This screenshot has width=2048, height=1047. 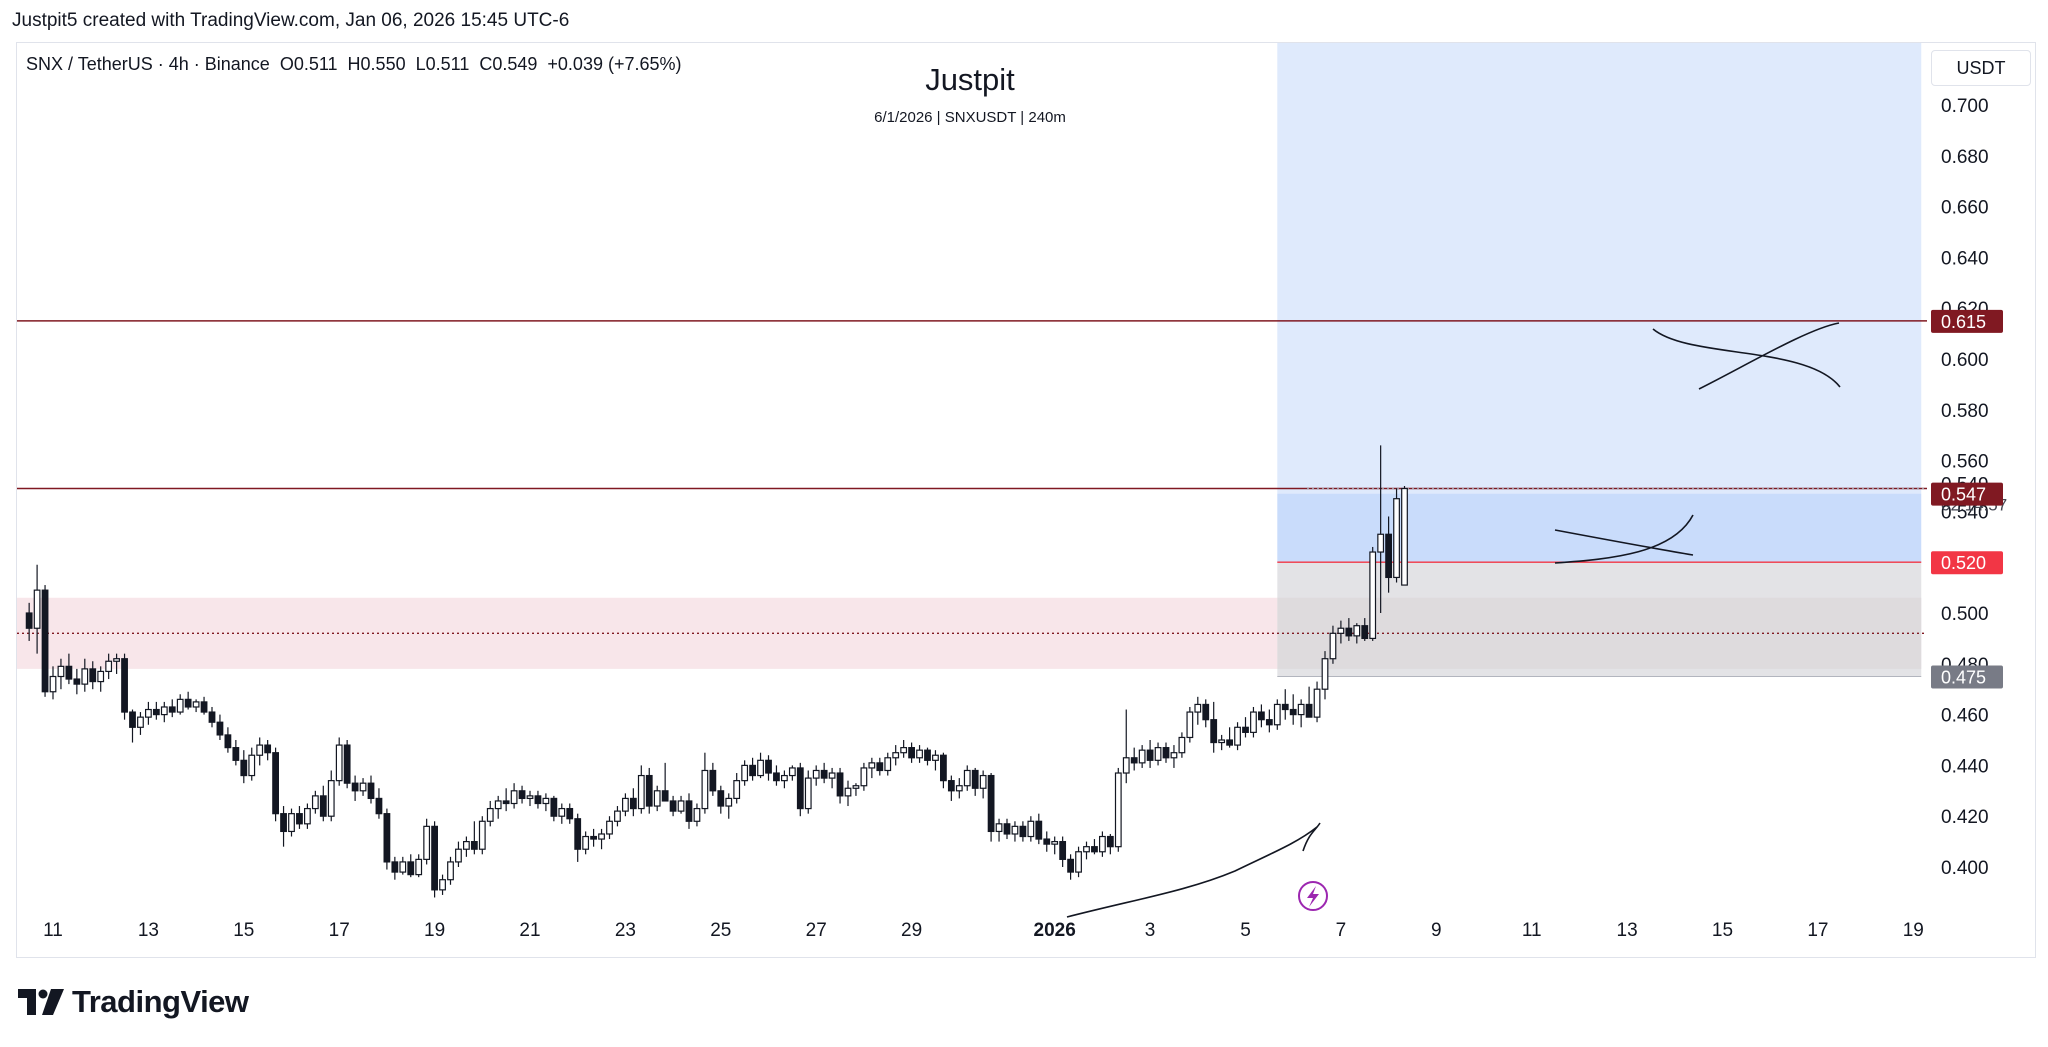 What do you see at coordinates (970, 79) in the screenshot?
I see `watermark-title: Justpit` at bounding box center [970, 79].